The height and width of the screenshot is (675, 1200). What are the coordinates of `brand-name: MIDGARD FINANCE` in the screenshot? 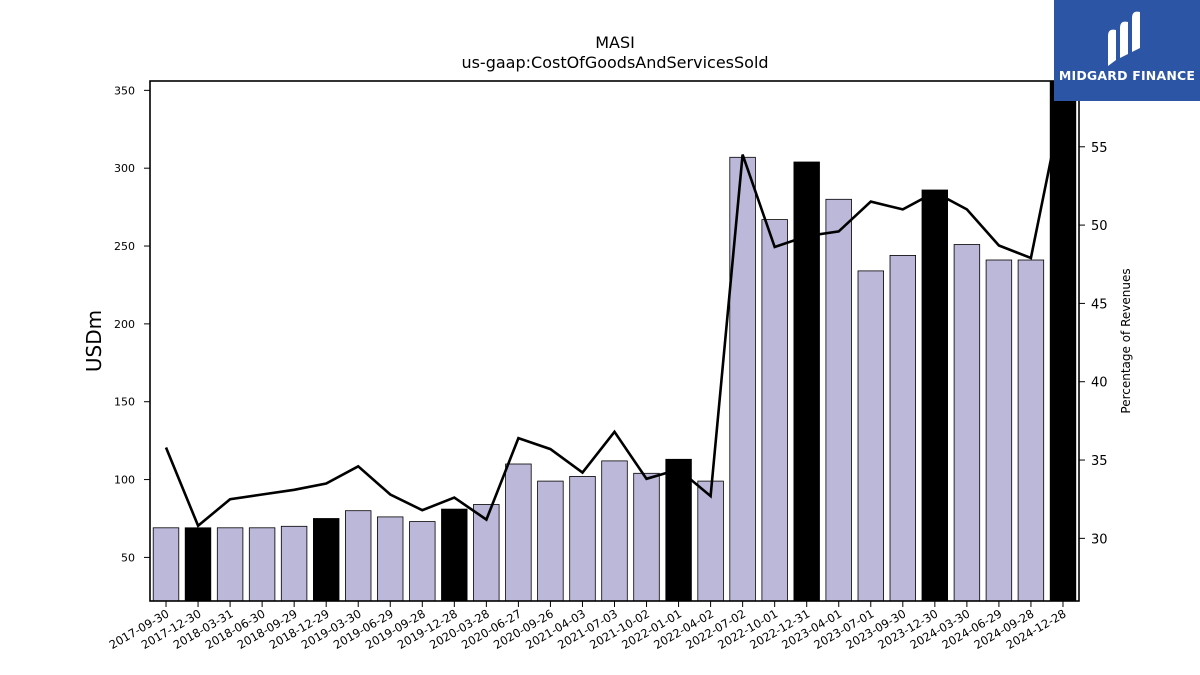 It's located at (1127, 75).